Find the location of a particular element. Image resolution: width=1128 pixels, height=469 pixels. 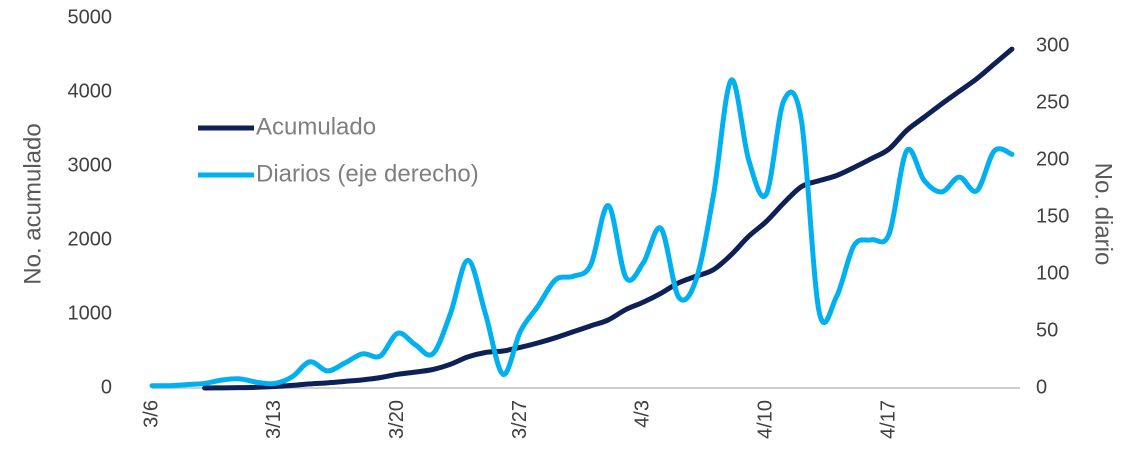

y2-tick-label: 250 is located at coordinates (1052, 102).